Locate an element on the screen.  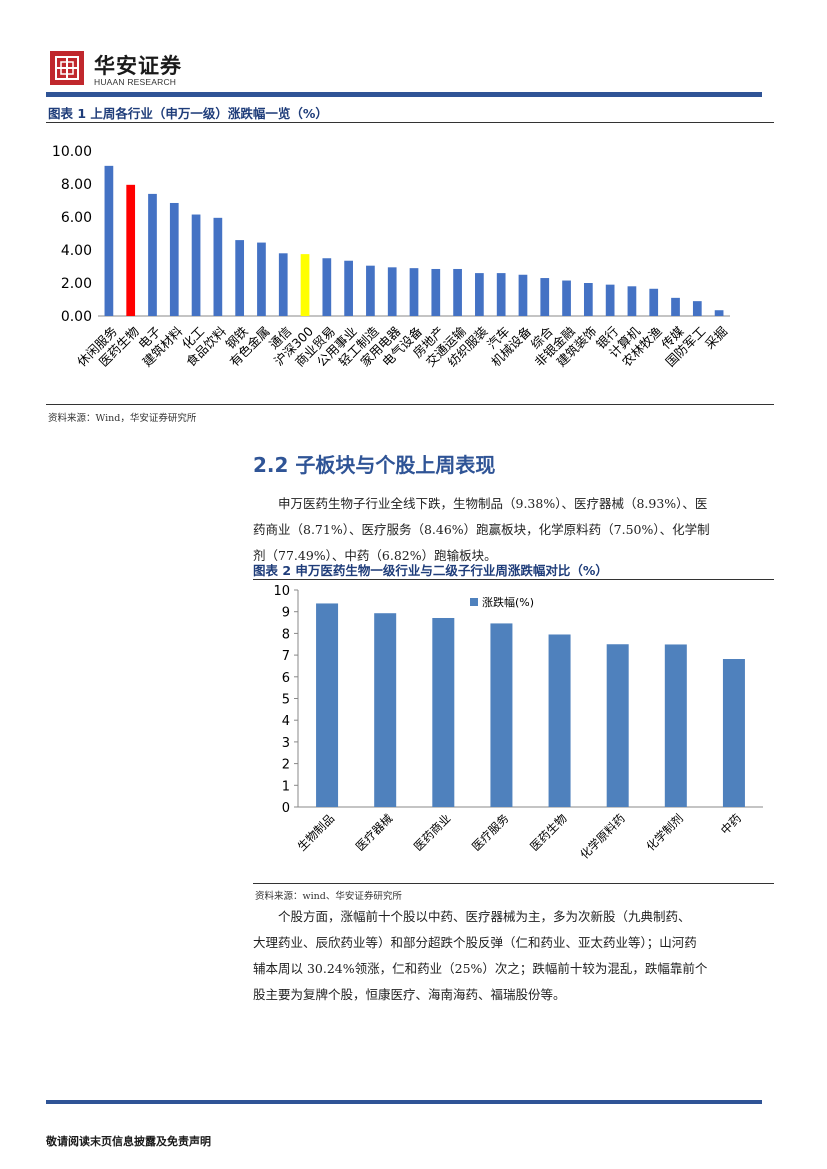
y-tick-label: 2 is located at coordinates (286, 765).